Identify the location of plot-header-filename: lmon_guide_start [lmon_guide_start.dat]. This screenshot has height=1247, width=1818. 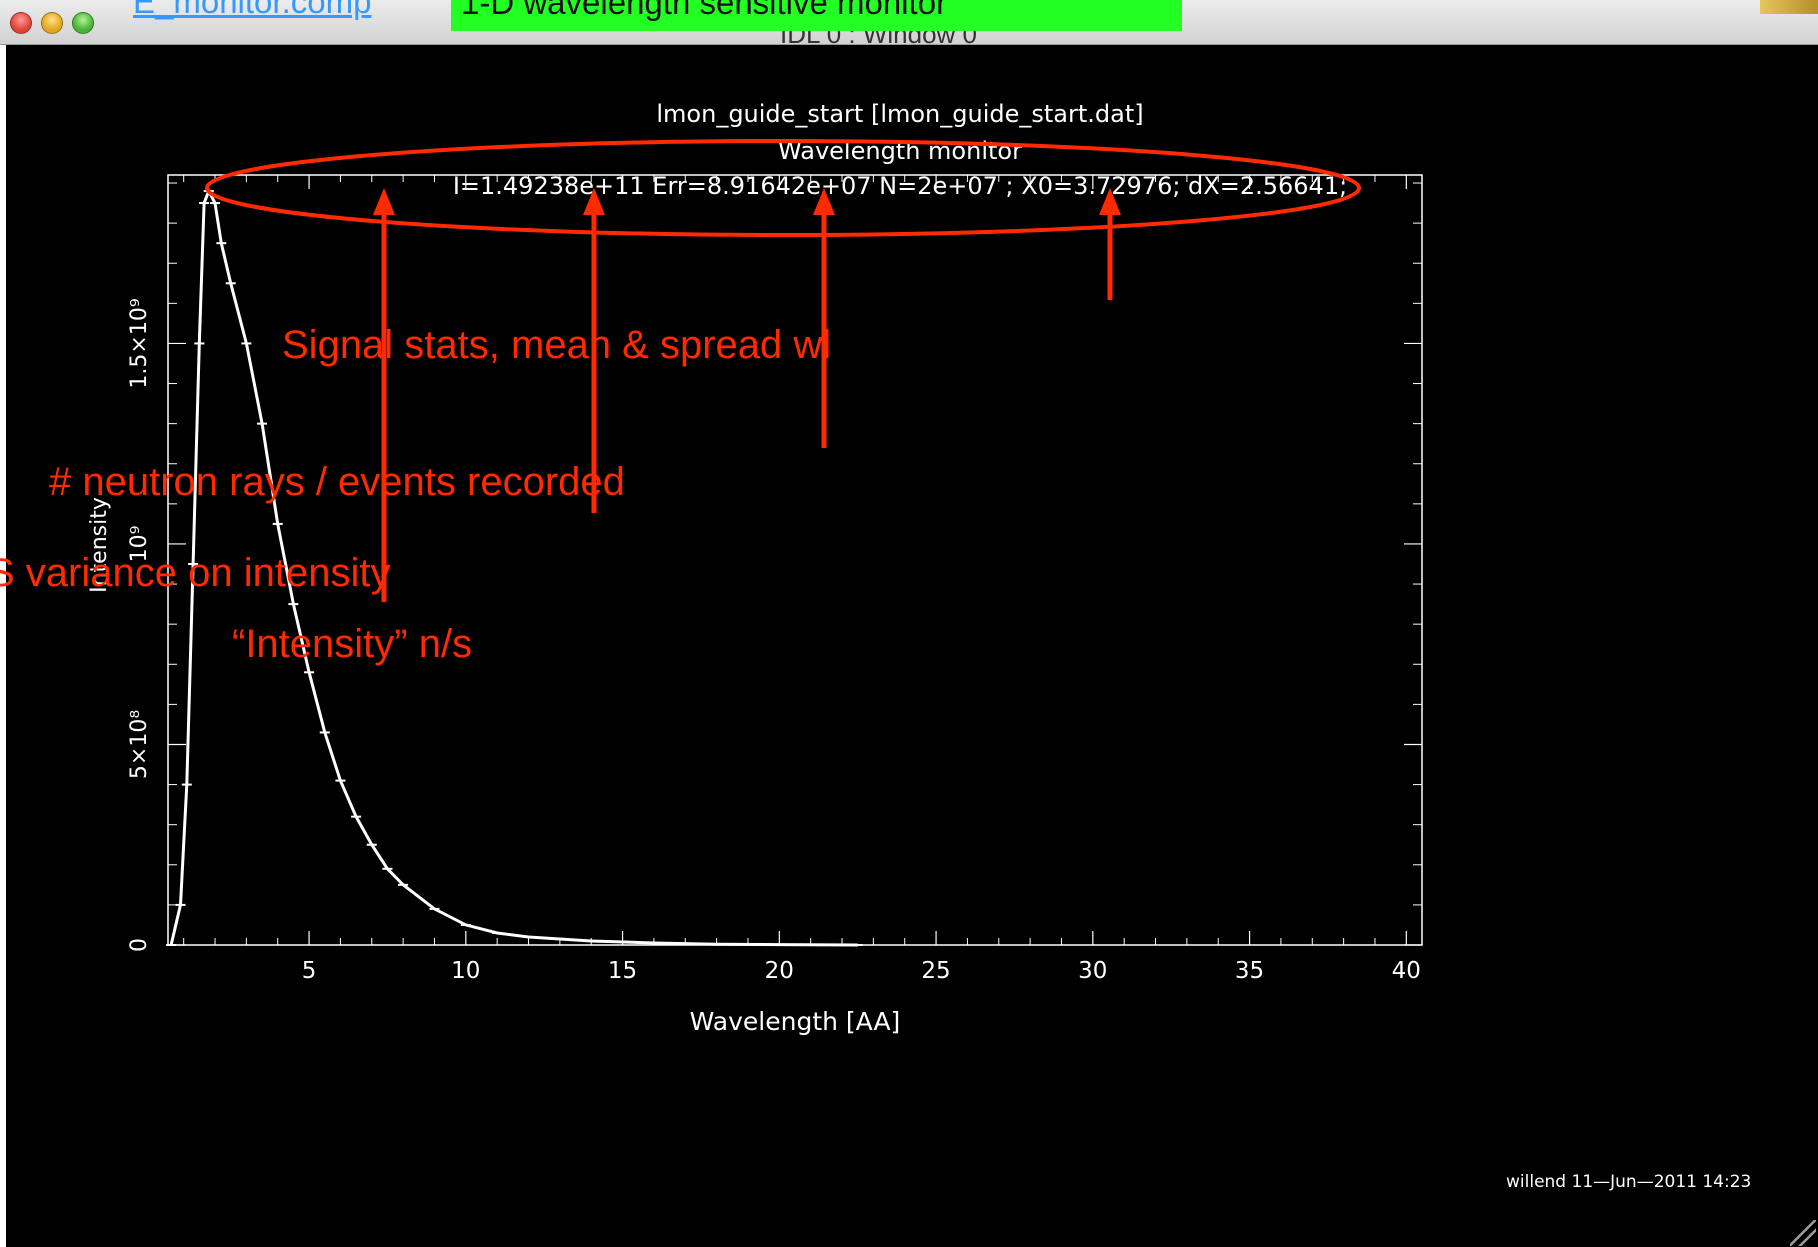
(900, 114).